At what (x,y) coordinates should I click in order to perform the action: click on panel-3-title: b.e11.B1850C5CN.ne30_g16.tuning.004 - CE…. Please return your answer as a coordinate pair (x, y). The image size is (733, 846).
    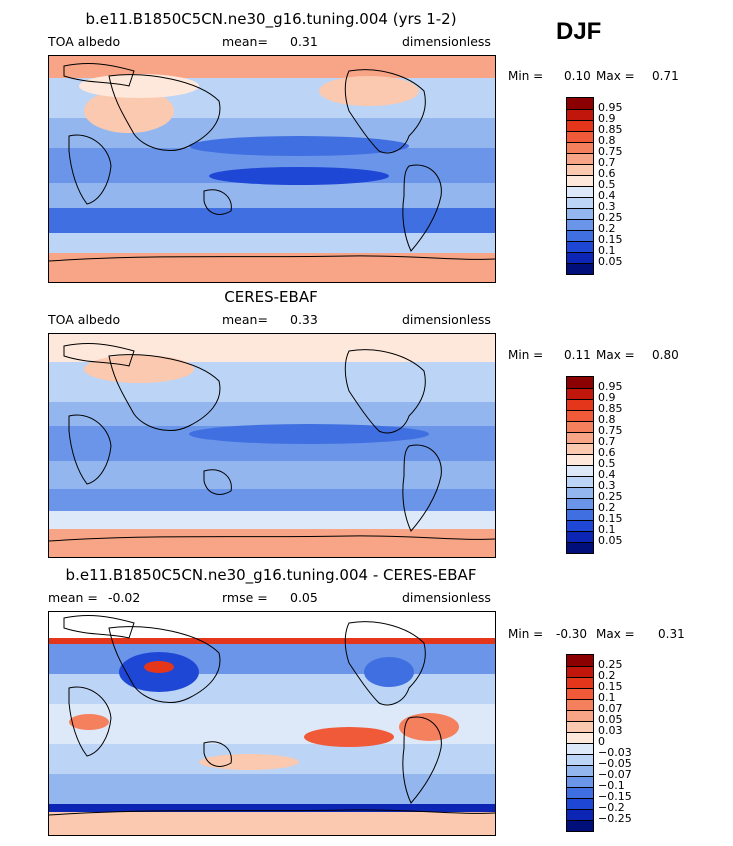
    Looking at the image, I should click on (271, 575).